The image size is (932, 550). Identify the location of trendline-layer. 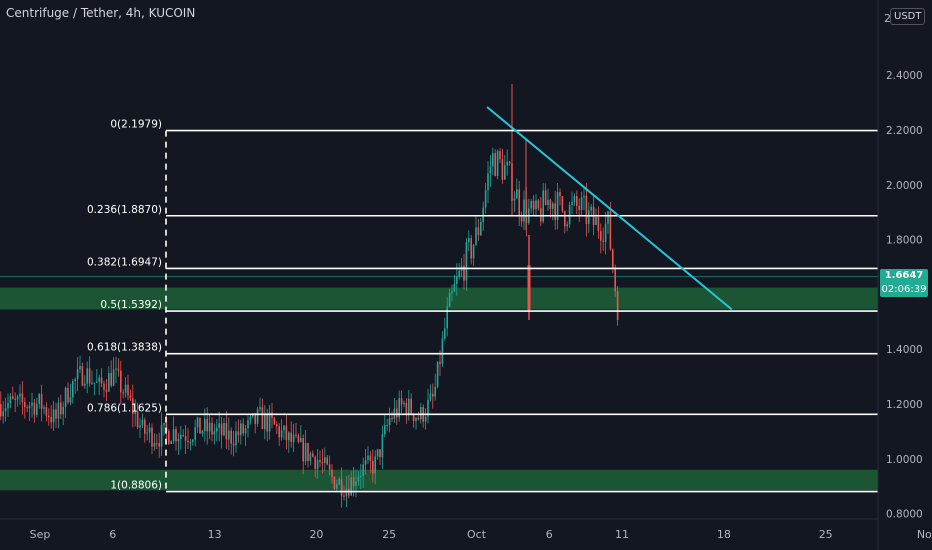
(609, 208).